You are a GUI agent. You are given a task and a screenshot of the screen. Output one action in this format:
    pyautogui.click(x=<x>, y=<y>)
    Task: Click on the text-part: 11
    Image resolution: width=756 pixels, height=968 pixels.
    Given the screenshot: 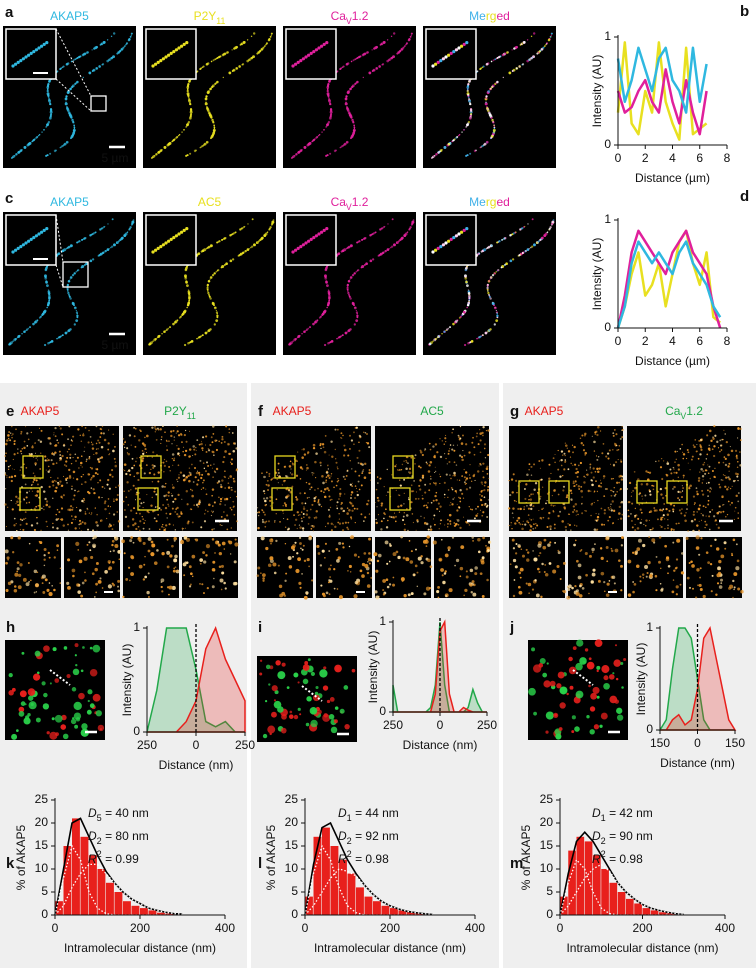 What is the action you would take?
    pyautogui.click(x=191, y=416)
    